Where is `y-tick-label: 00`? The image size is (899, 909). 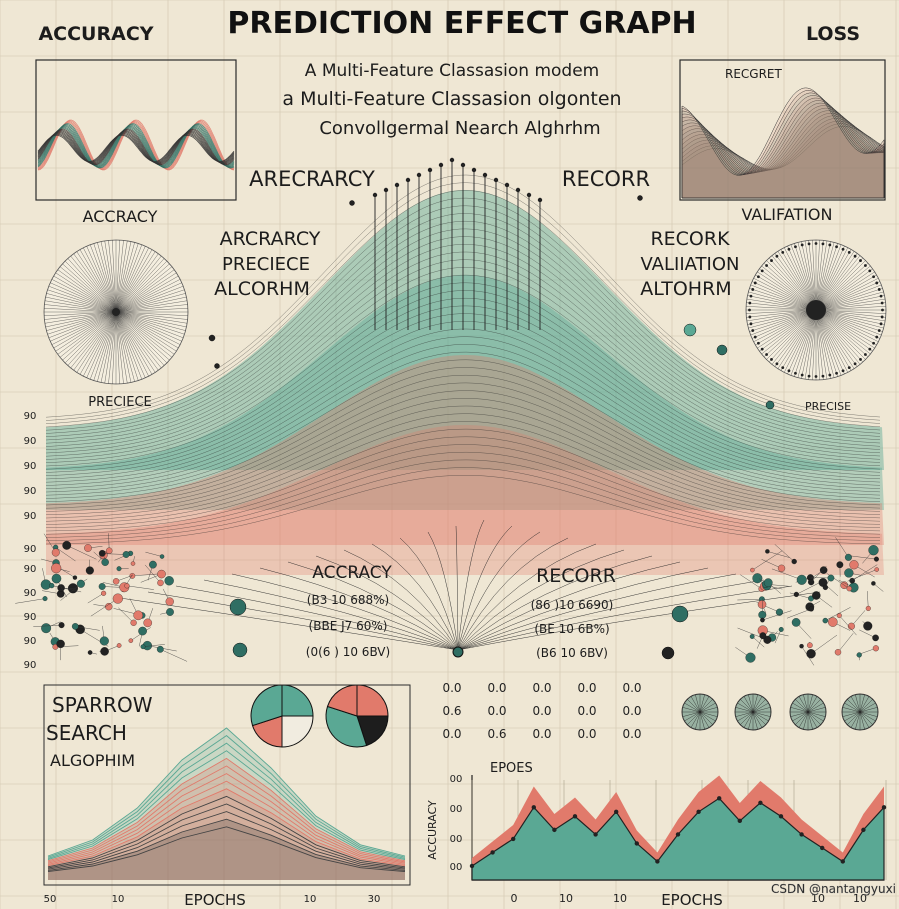
y-tick-label: 00 is located at coordinates (456, 779).